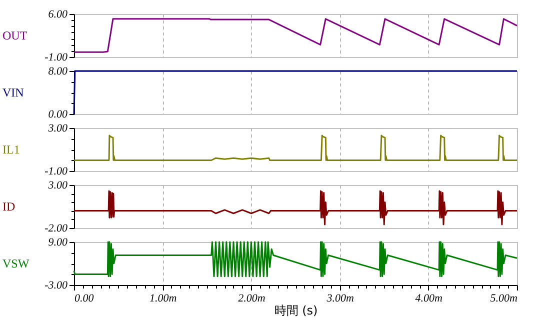 The width and height of the screenshot is (546, 335). Describe the element at coordinates (13, 93) in the screenshot. I see `y-axis-title: VIN` at that location.